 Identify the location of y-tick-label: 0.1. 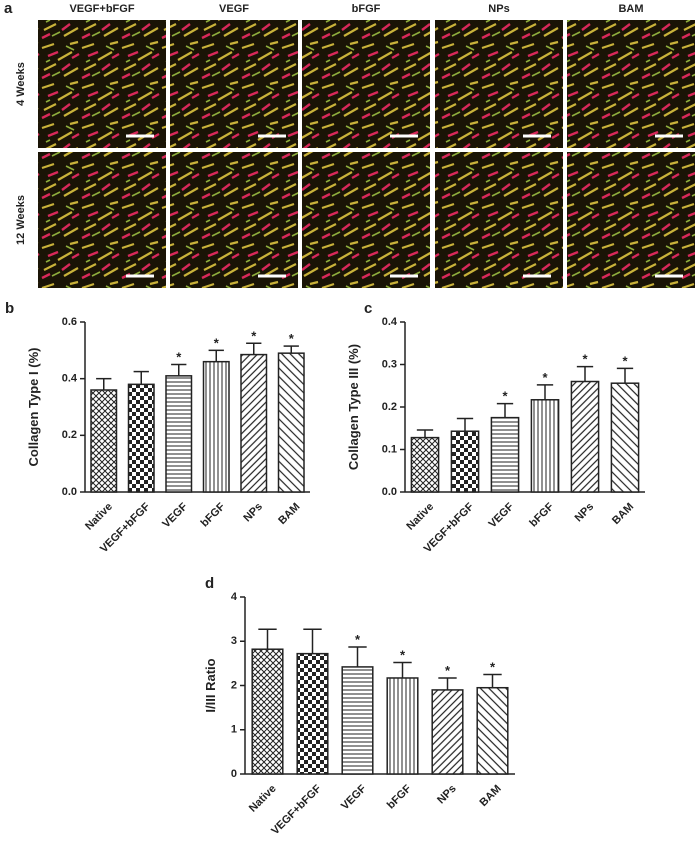
(389, 449).